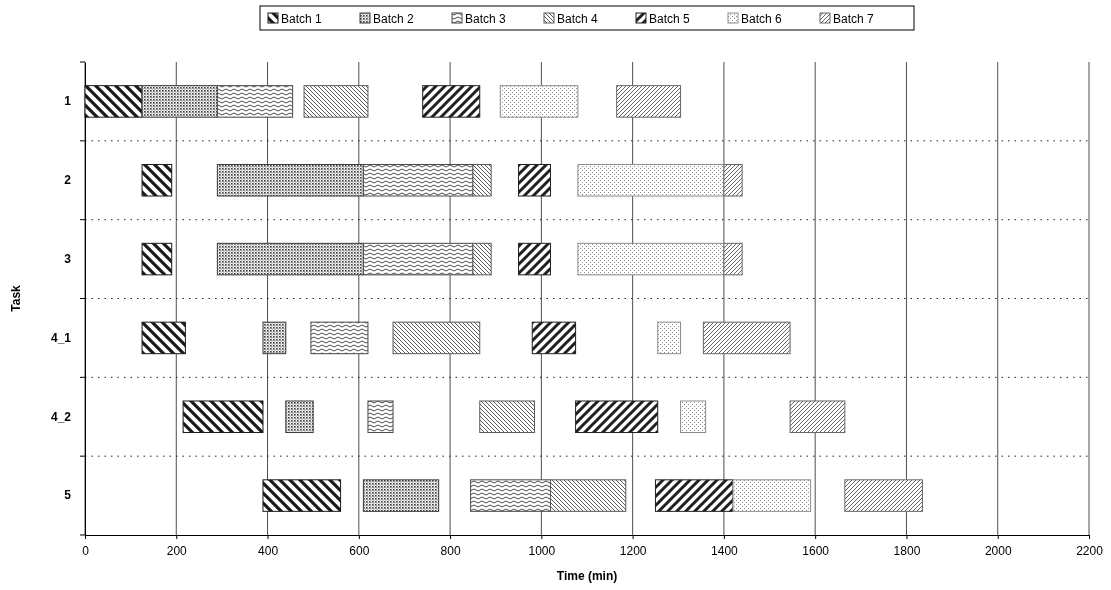  I want to click on x-tick-label: 1400, so click(725, 551).